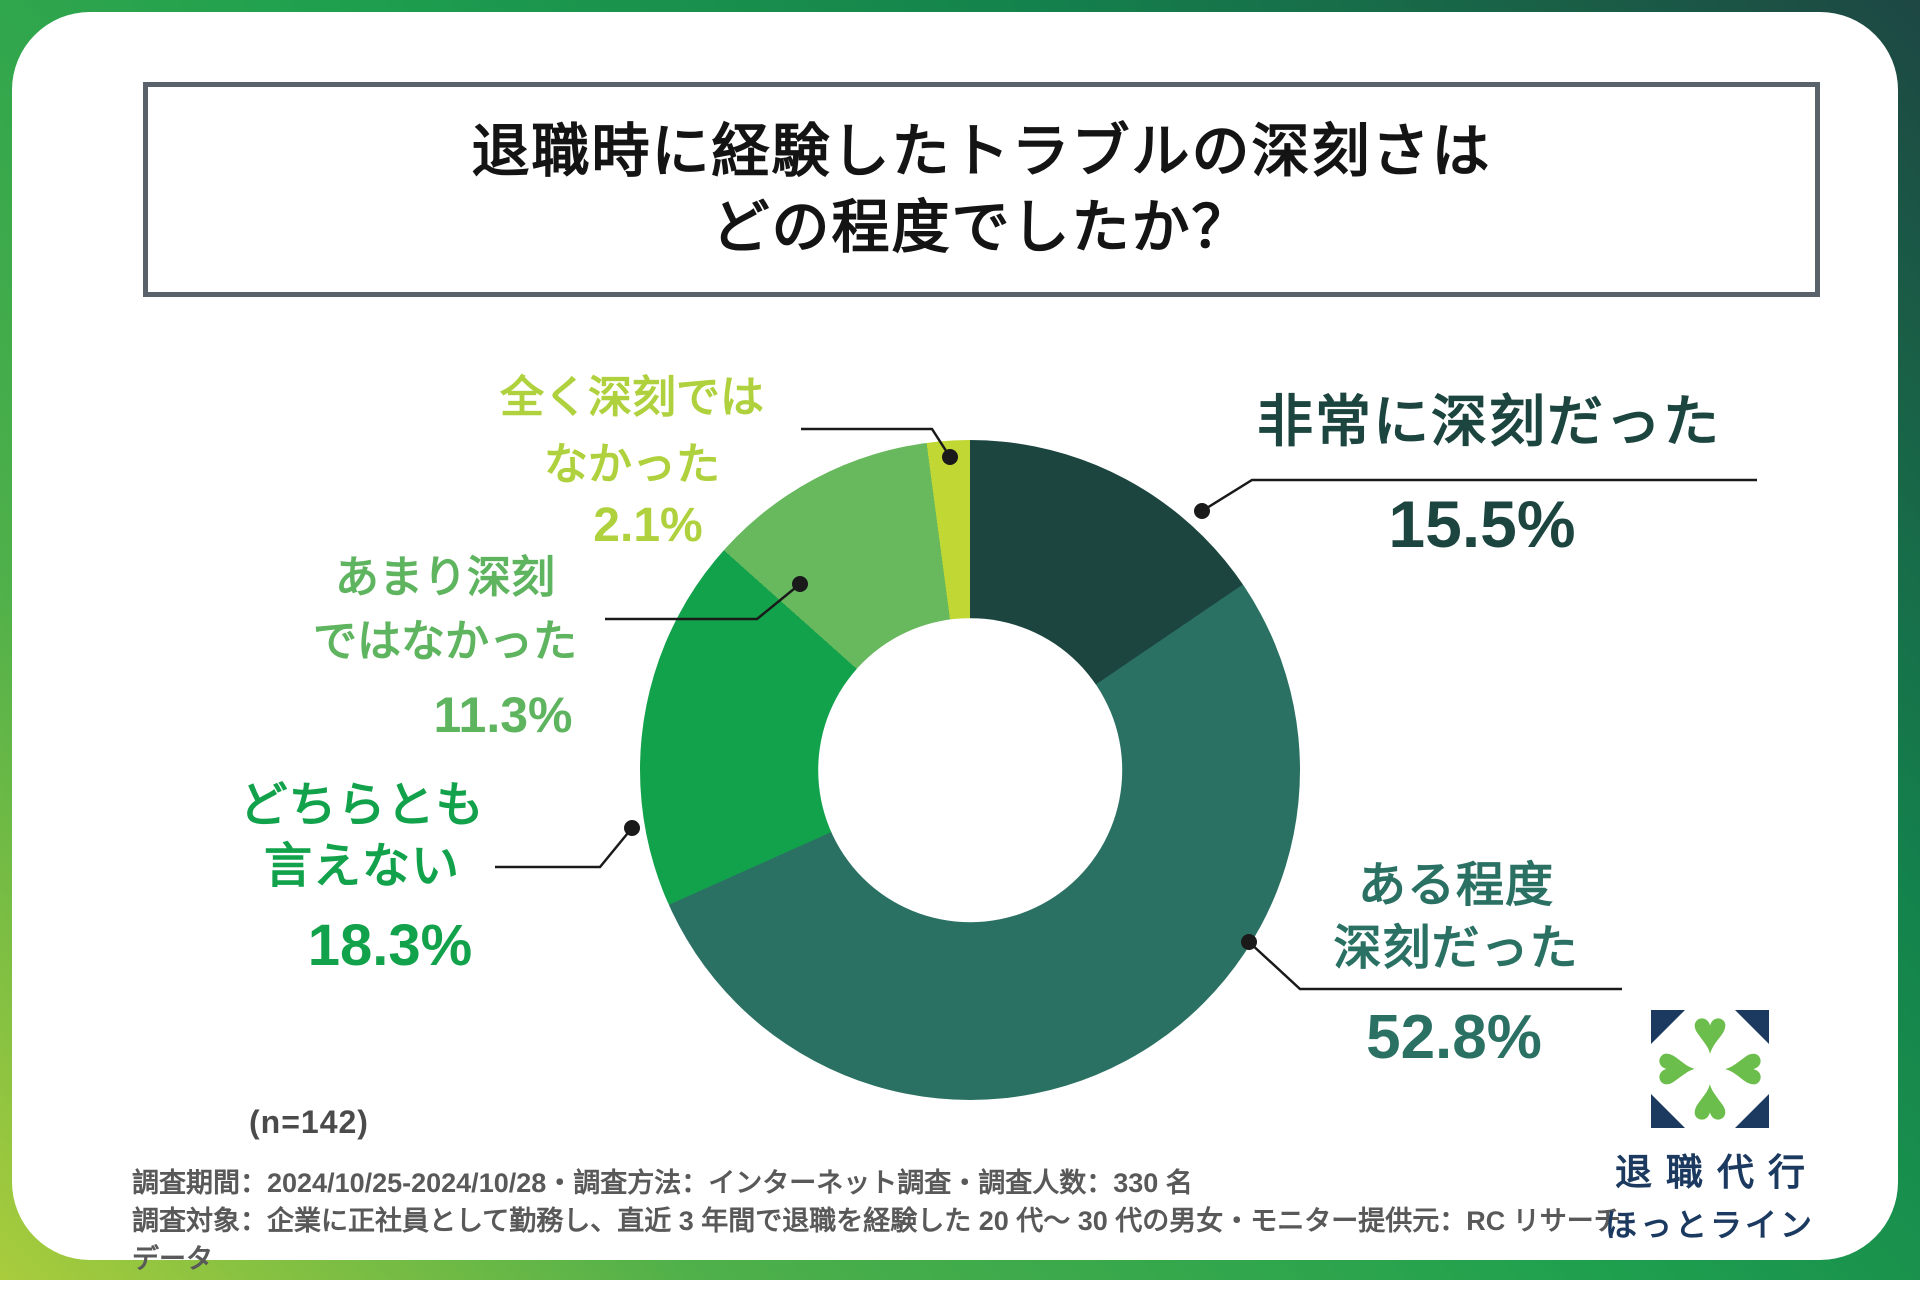 The height and width of the screenshot is (1292, 1920). I want to click on logo-name-line-1: 退職代行, so click(1717, 1173).